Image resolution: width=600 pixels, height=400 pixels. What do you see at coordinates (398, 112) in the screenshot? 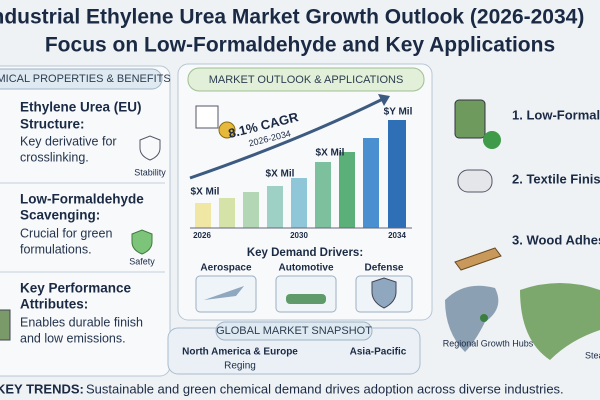
I see `bar-label: $Y Mil` at bounding box center [398, 112].